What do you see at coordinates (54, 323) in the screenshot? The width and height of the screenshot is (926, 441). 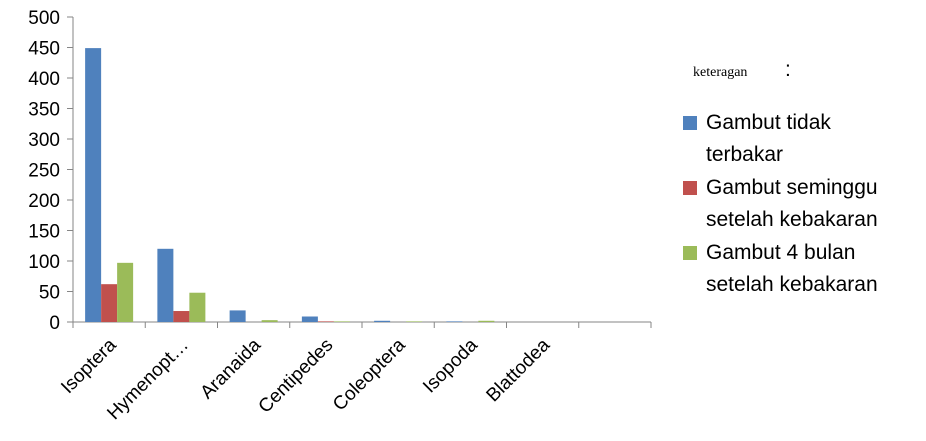 I see `y-tick-label: 0` at bounding box center [54, 323].